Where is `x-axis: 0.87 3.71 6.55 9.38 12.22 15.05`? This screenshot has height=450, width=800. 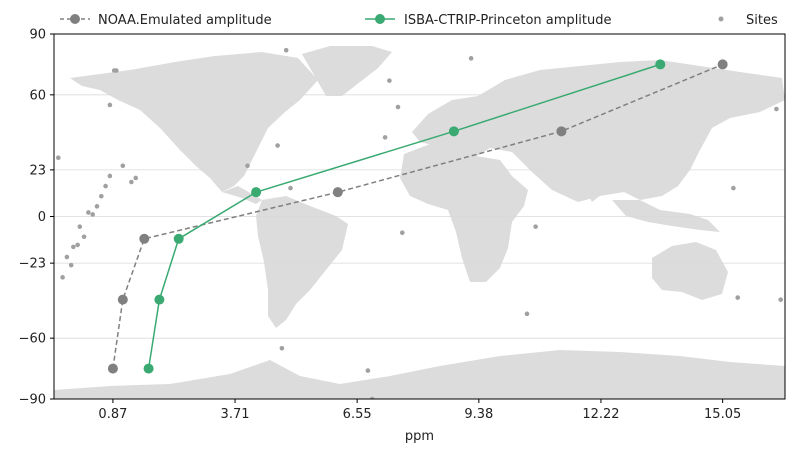 x-axis: 0.87 3.71 6.55 9.38 12.22 15.05 is located at coordinates (419, 410).